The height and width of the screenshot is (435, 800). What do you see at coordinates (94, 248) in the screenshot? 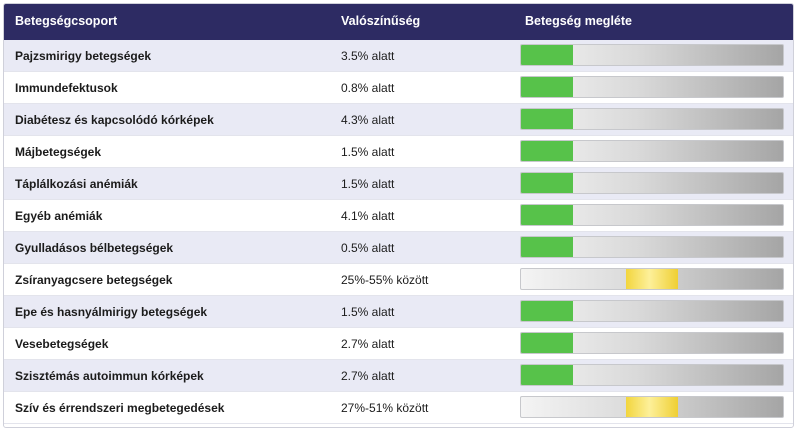
I see `disease-group-name: Gyulladásos bélbetegségek` at bounding box center [94, 248].